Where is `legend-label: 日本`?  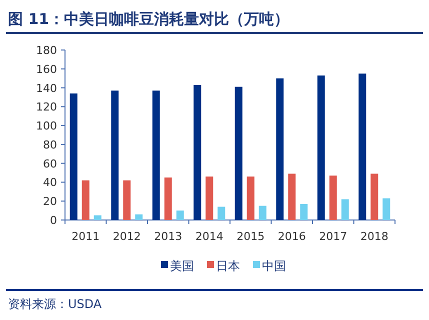 legend-label: 日本 is located at coordinates (228, 266).